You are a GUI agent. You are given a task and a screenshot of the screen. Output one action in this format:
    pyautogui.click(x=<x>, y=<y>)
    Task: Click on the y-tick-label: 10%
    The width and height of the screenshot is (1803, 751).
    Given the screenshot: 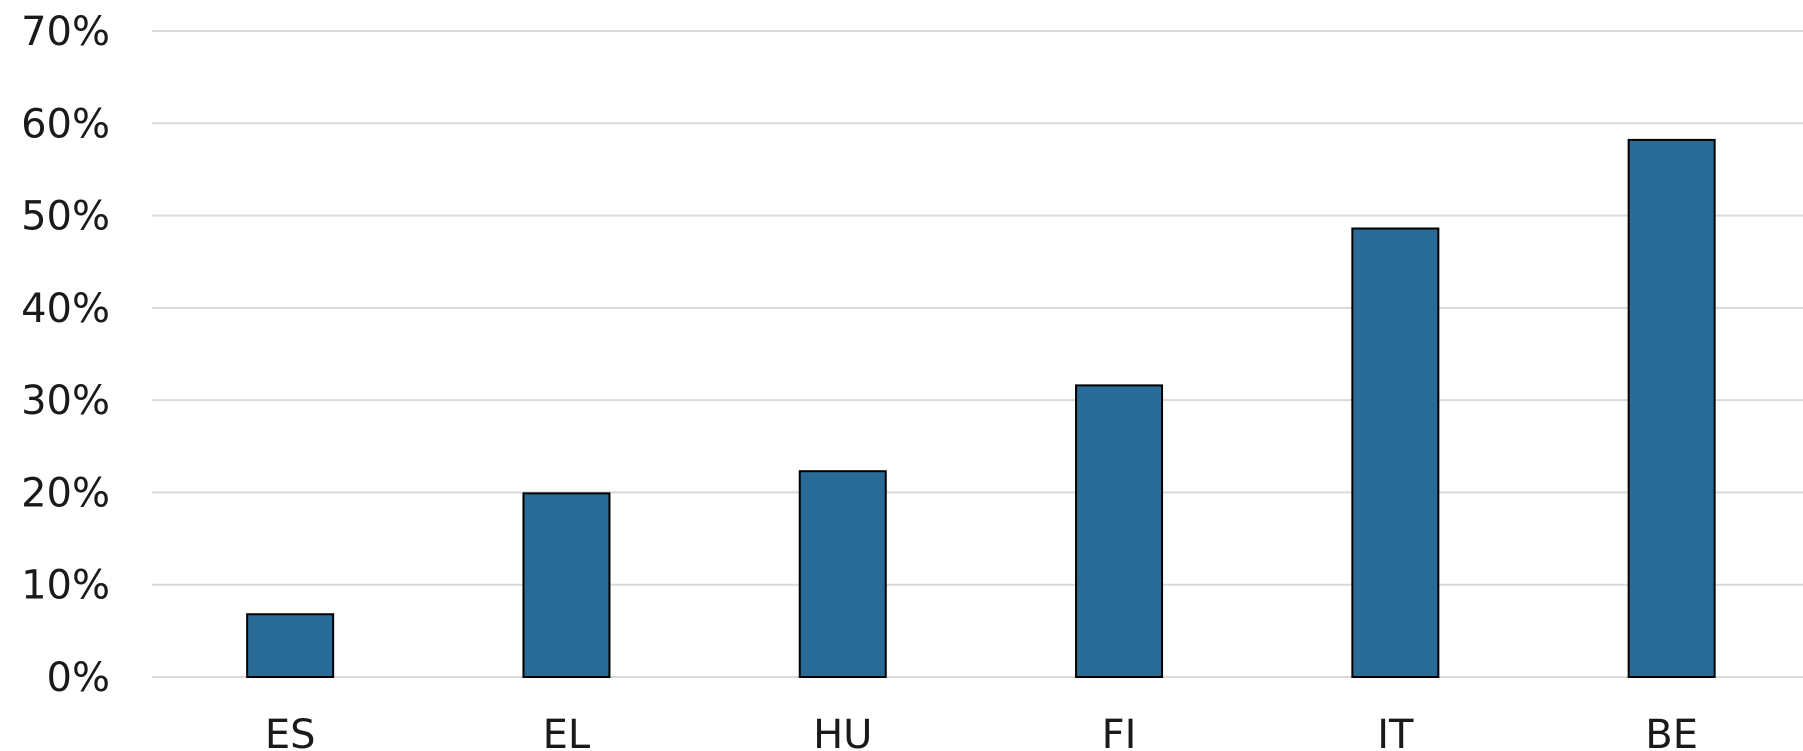 What is the action you would take?
    pyautogui.click(x=65, y=586)
    